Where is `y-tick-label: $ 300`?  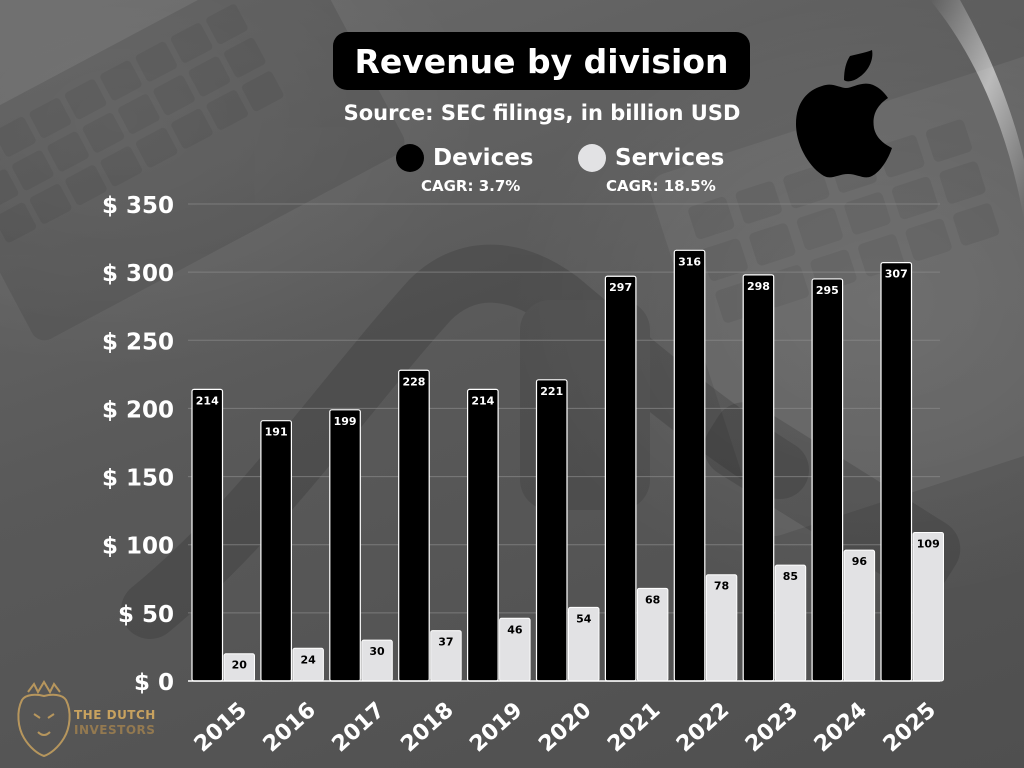
y-tick-label: $ 300 is located at coordinates (138, 274).